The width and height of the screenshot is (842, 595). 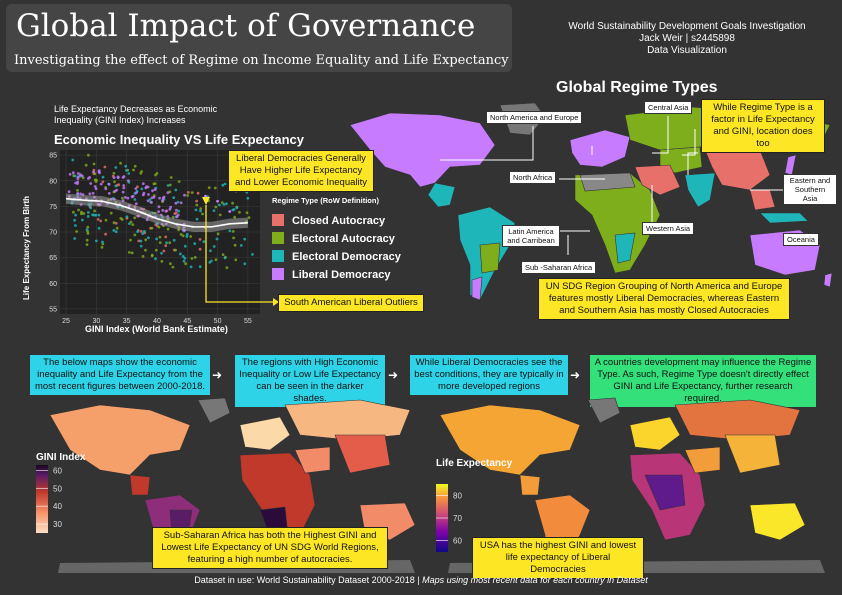 I want to click on title-panel, so click(x=259, y=38).